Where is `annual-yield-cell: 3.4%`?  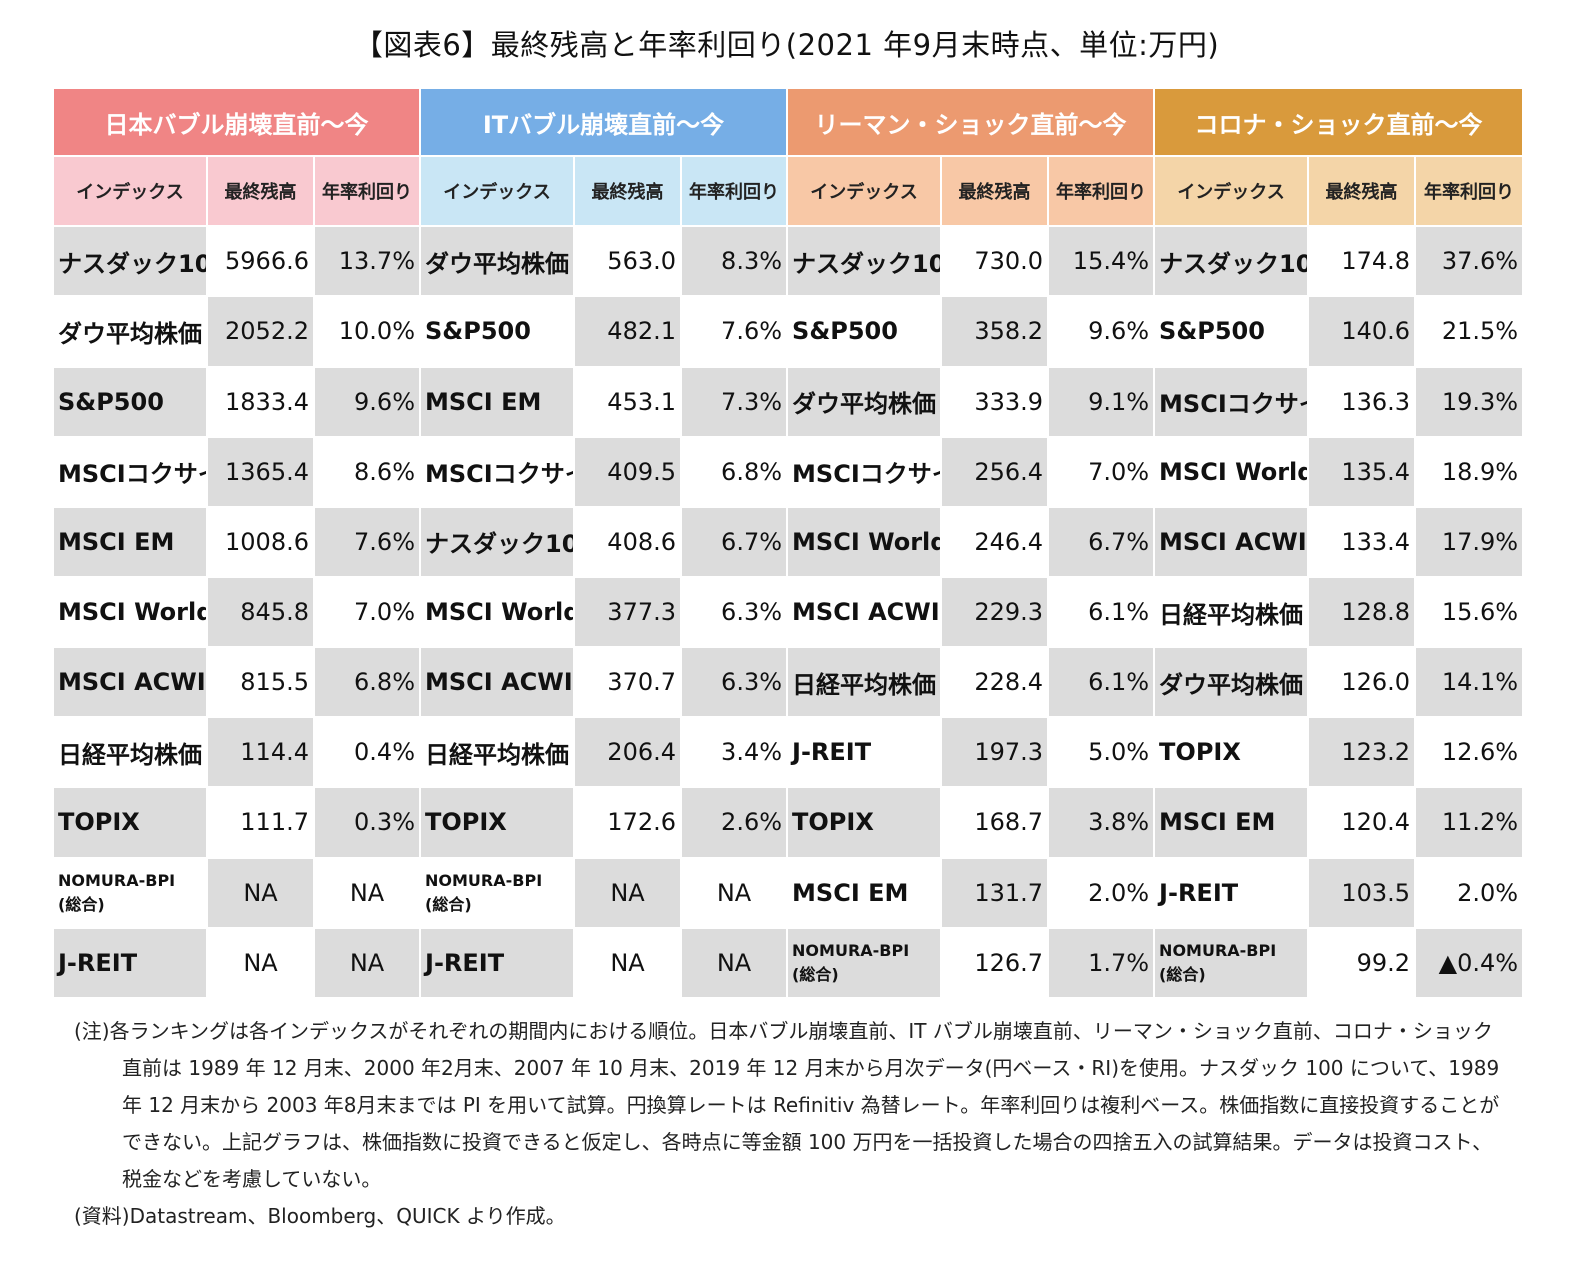 annual-yield-cell: 3.4% is located at coordinates (734, 752).